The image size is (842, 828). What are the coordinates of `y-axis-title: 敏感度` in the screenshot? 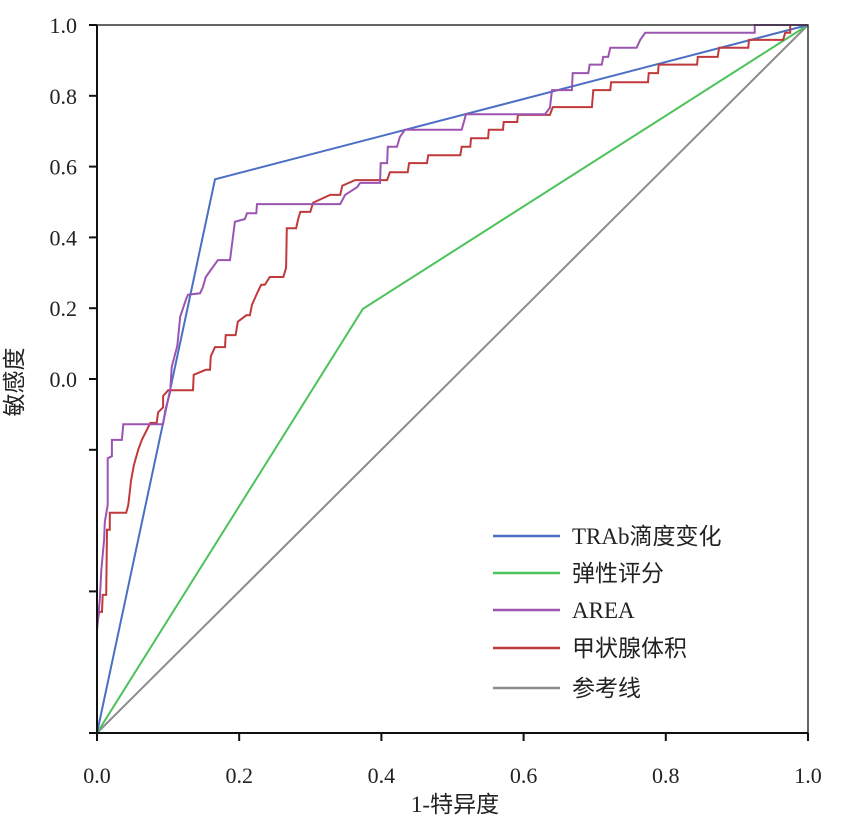 It's located at (14, 382).